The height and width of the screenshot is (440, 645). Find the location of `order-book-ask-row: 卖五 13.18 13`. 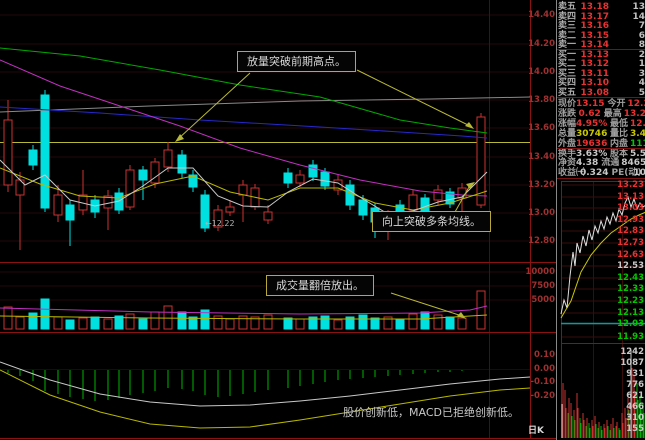

order-book-ask-row: 卖五 13.18 13 is located at coordinates (601, 7).